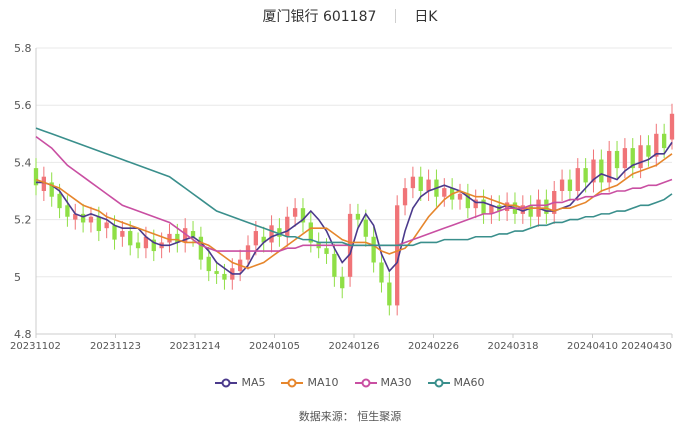 The image size is (700, 426). Describe the element at coordinates (240, 382) in the screenshot. I see `legend-item-ma5: MA5` at that location.